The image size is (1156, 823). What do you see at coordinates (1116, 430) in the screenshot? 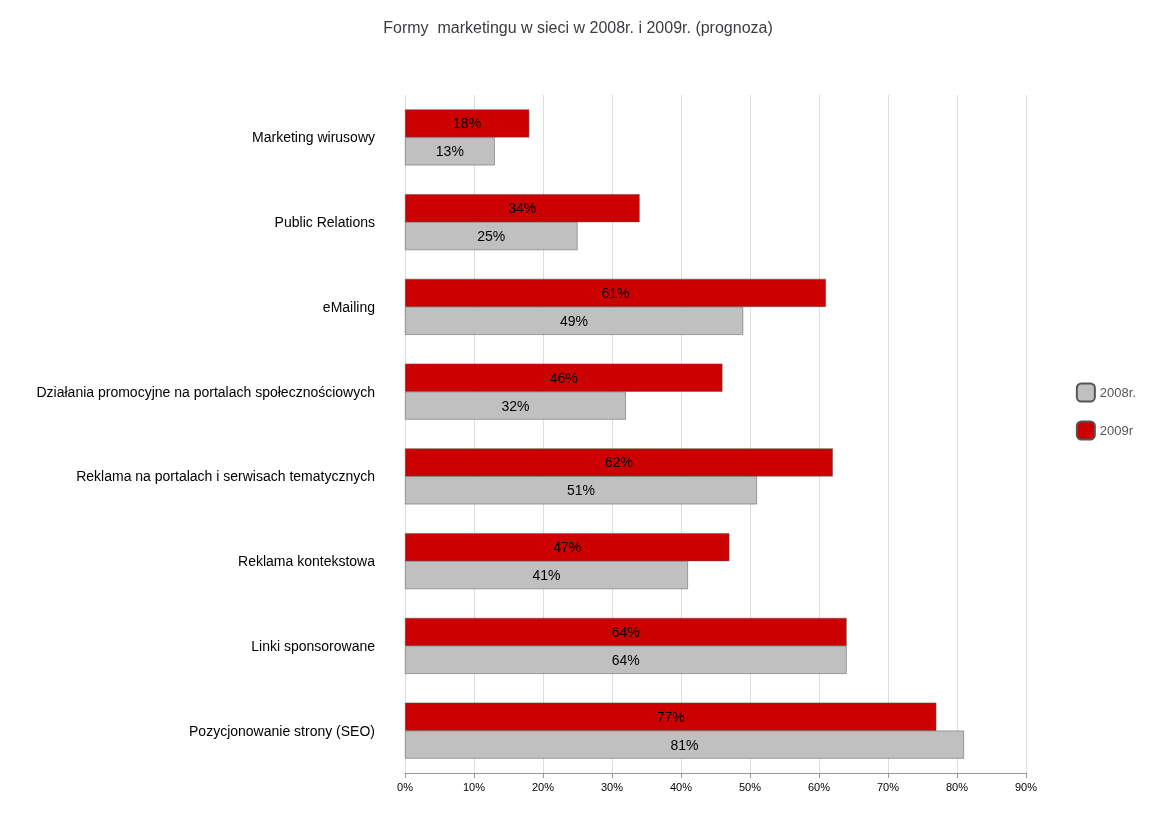
I see `legend-label: 2009r` at bounding box center [1116, 430].